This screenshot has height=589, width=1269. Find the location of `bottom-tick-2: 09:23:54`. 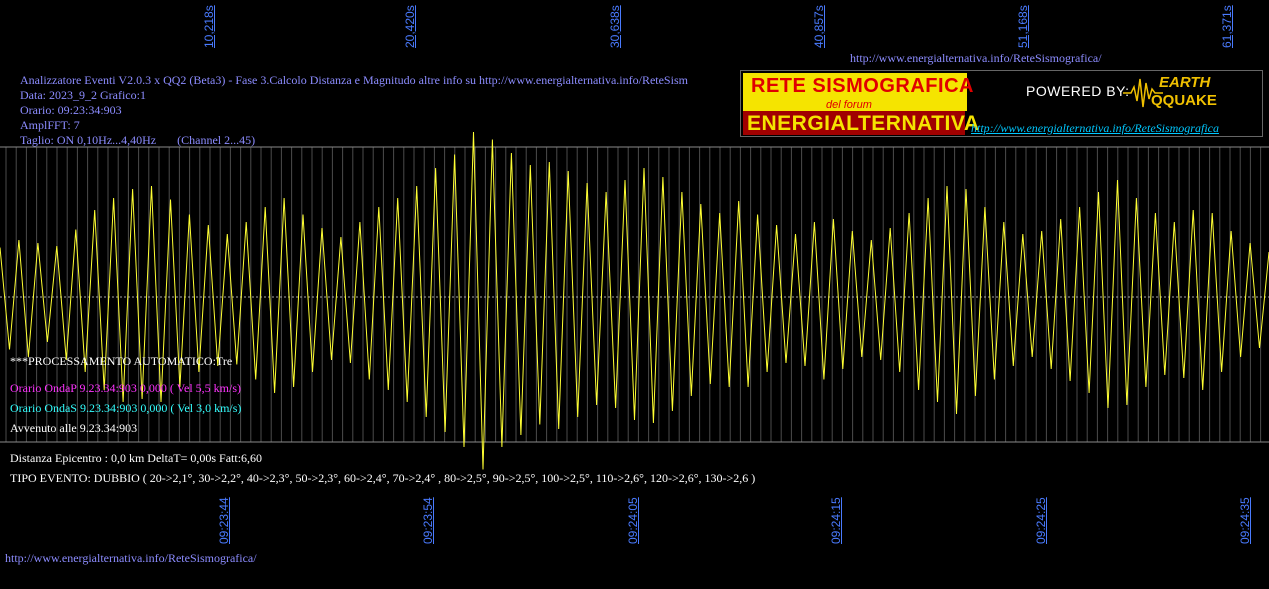

bottom-tick-2: 09:23:54 is located at coordinates (428, 520).